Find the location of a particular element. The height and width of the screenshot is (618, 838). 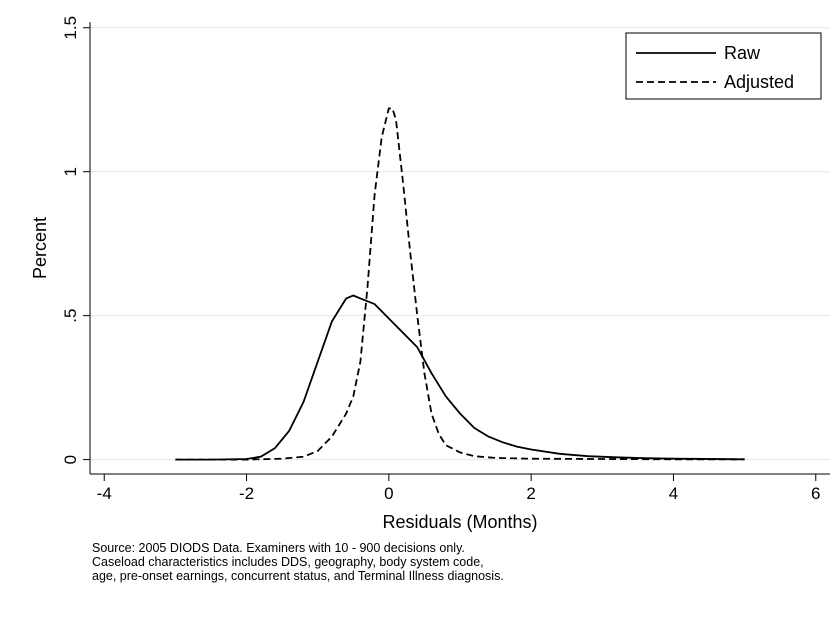

x-tick-label: 0 is located at coordinates (388, 493).